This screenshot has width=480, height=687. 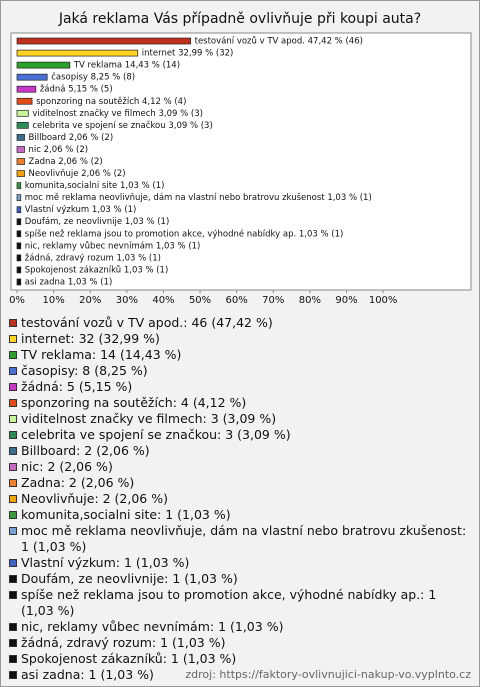 I want to click on x-tick-label: 60%, so click(x=237, y=300).